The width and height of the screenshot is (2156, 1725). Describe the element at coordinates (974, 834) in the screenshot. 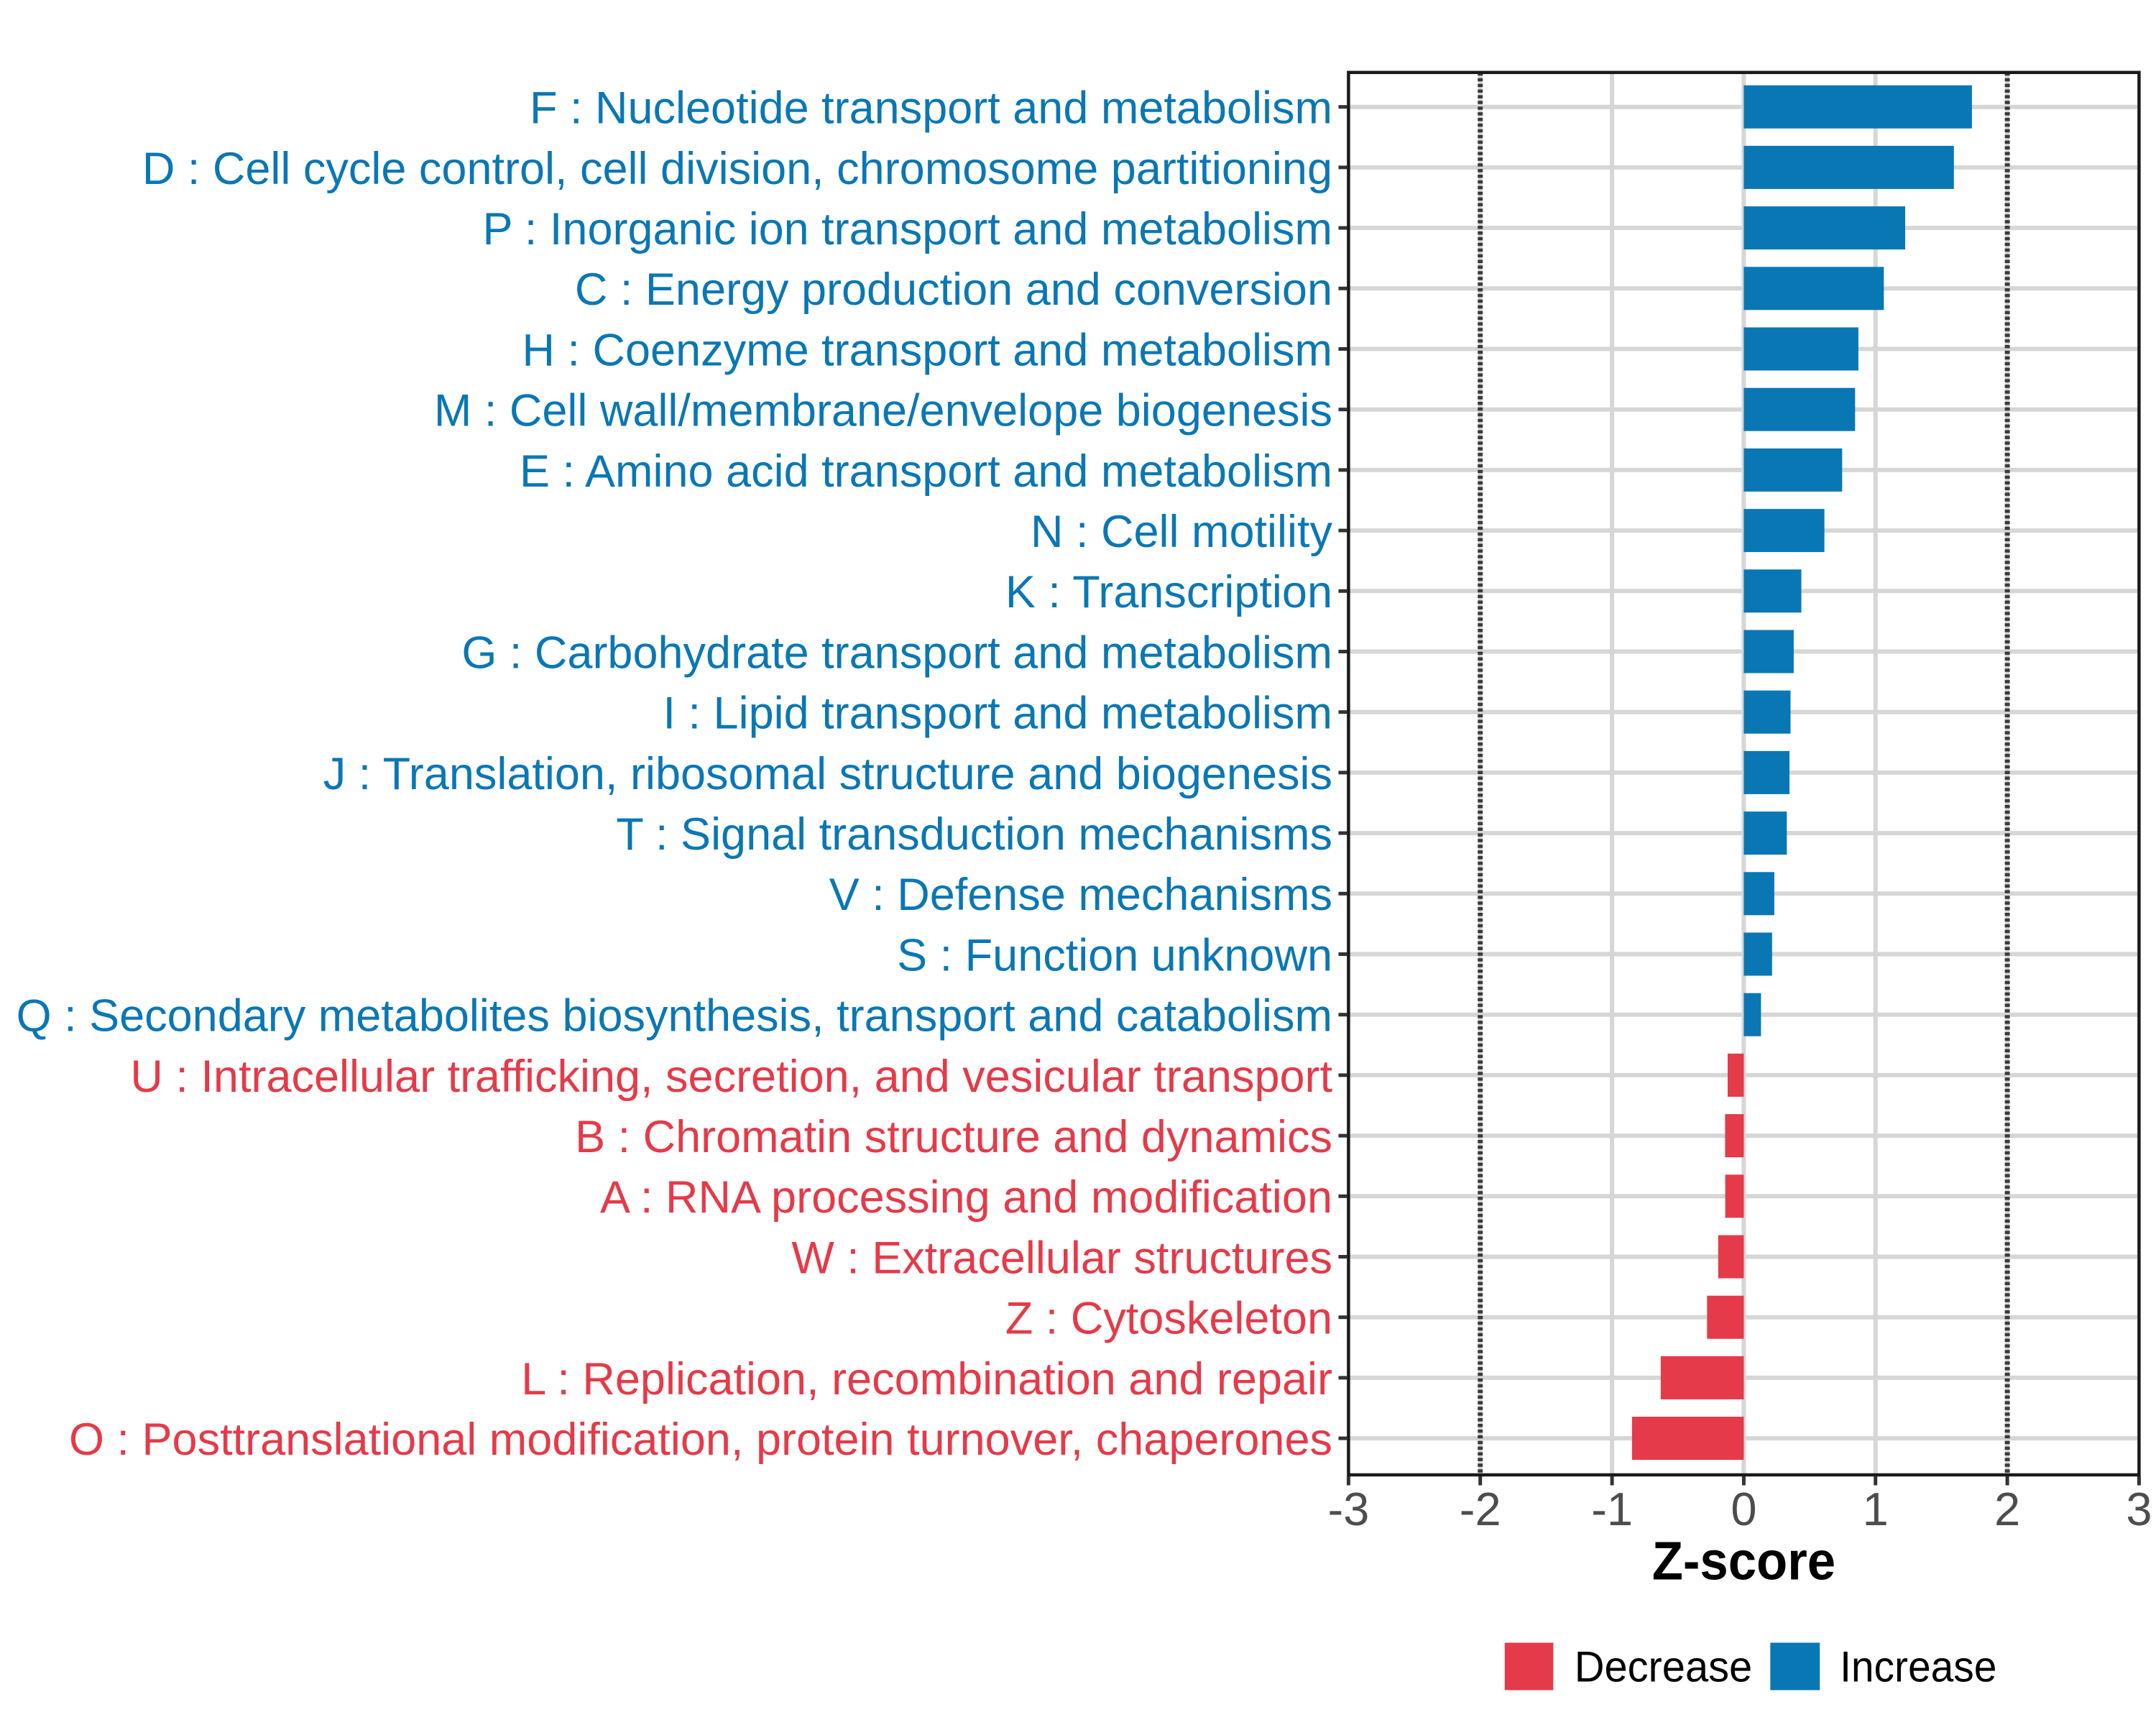

I see `svg-text:T : Signal transduction mechan: T : Signal transduction mechanisms` at that location.